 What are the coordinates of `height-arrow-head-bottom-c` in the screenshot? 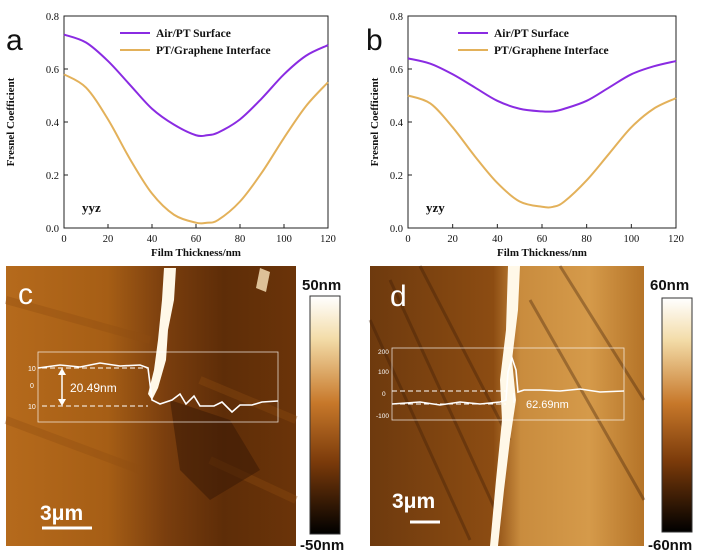 It's located at (62, 402).